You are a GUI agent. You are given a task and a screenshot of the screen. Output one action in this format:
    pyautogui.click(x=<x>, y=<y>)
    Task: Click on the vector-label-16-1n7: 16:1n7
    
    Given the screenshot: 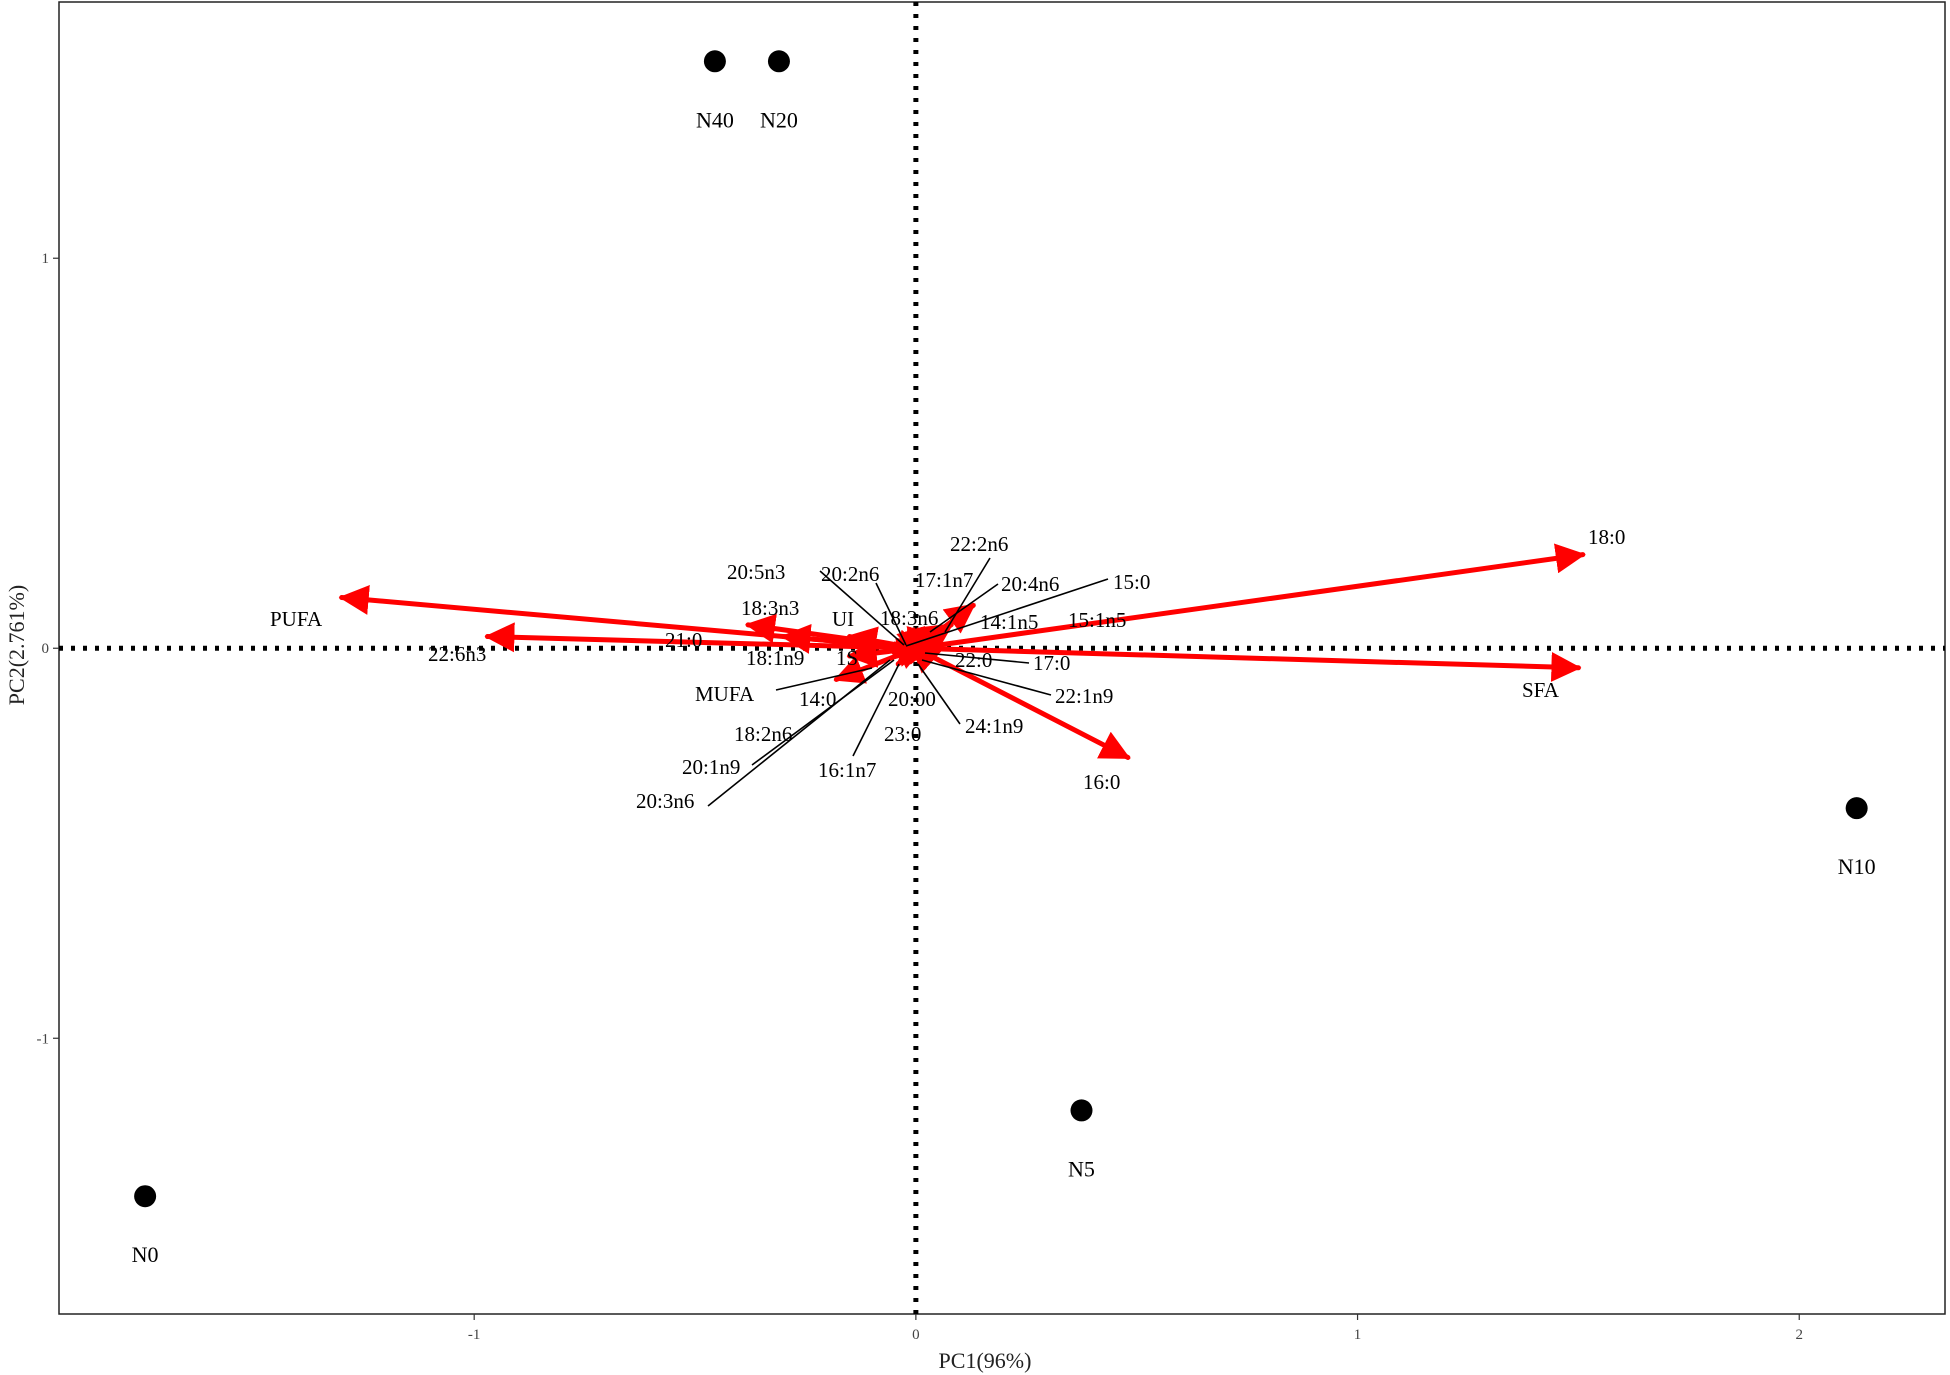 What is the action you would take?
    pyautogui.click(x=847, y=770)
    